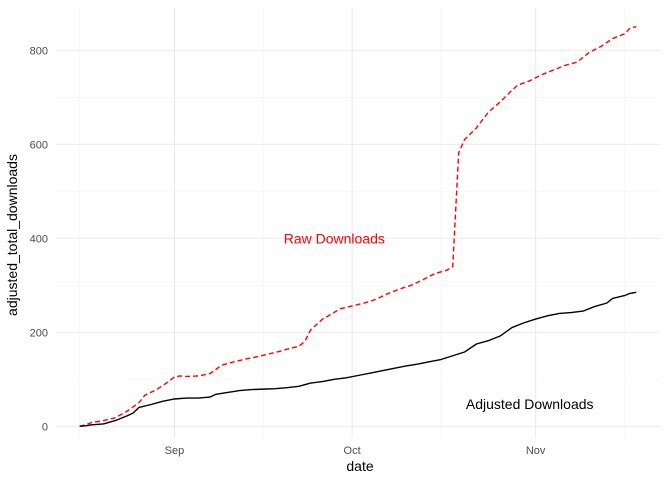 The image size is (672, 480). I want to click on y-tick-label: 0, so click(45, 427).